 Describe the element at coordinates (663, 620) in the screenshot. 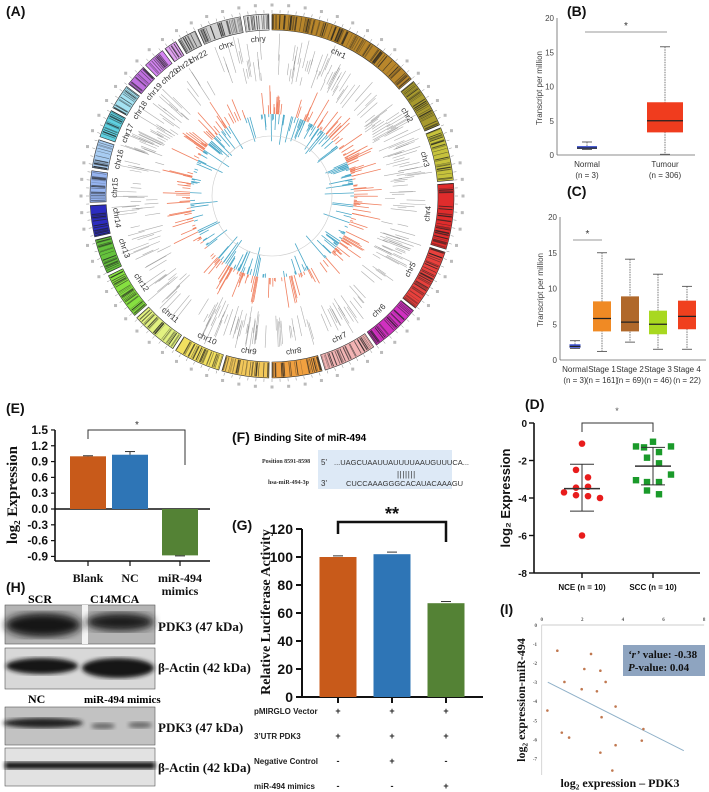

I see `x-tick-label: 6` at that location.